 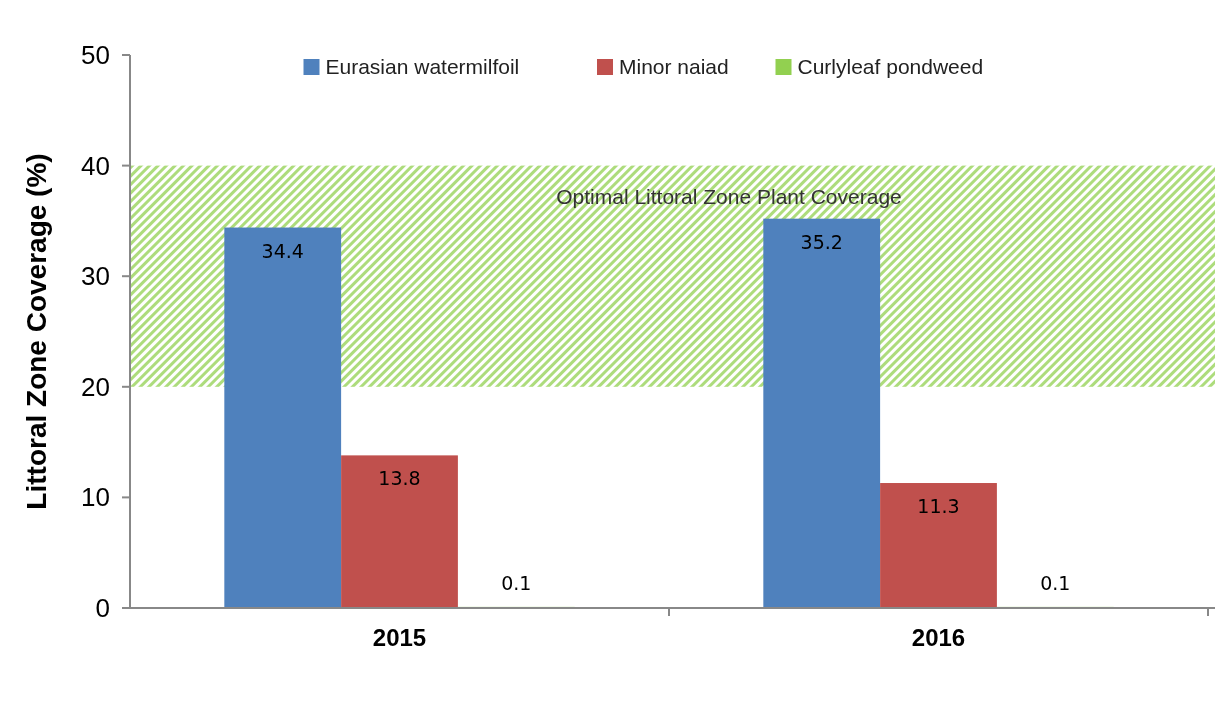 What do you see at coordinates (938, 637) in the screenshot?
I see `x-tick-label: 2016` at bounding box center [938, 637].